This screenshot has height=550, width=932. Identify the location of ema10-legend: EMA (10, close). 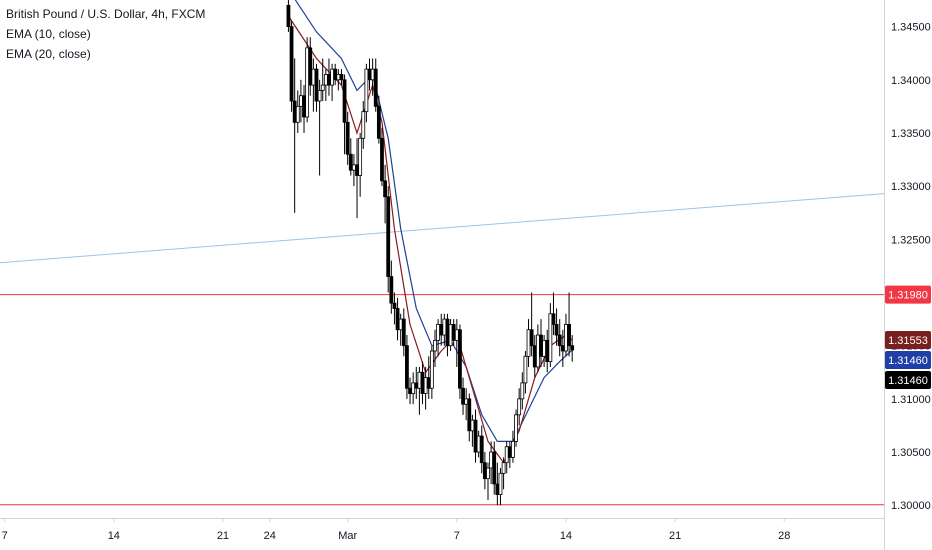
(48, 34).